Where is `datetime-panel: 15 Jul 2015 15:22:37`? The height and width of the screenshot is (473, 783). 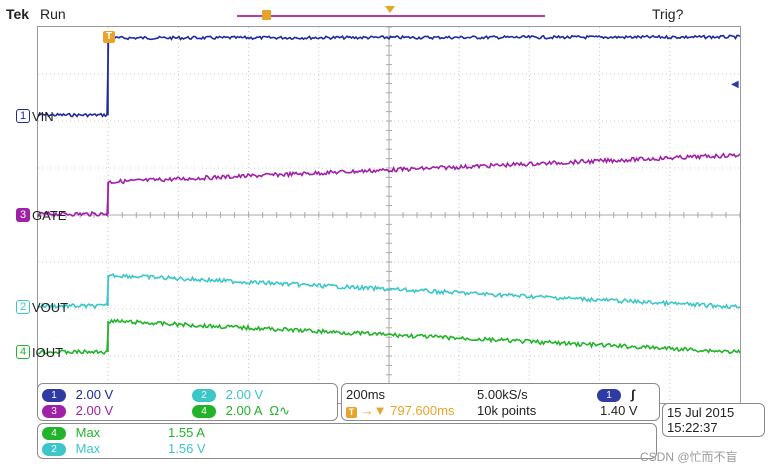 datetime-panel: 15 Jul 2015 15:22:37 is located at coordinates (713, 420).